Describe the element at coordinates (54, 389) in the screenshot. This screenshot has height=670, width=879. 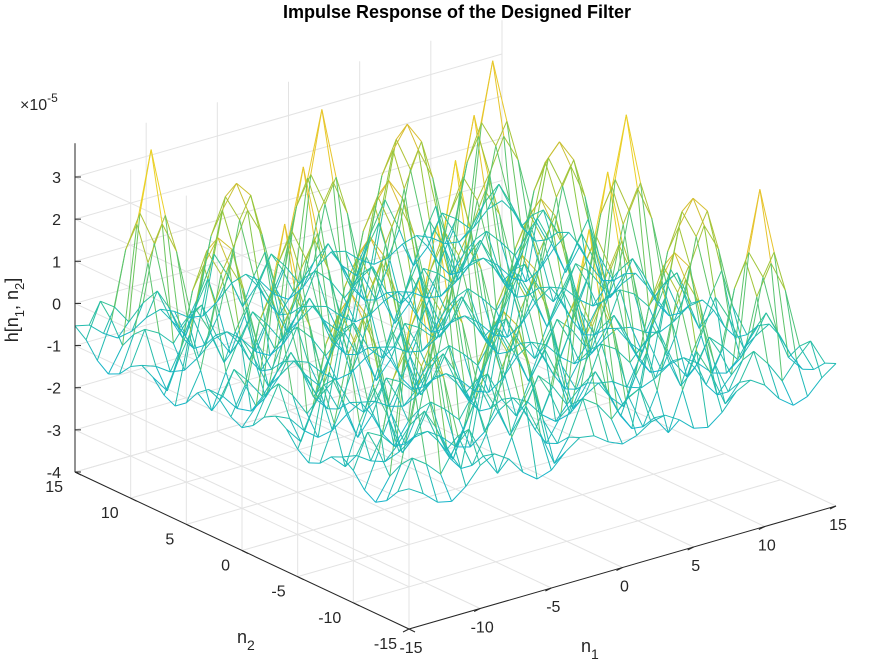
I see `z-tick-label: -2` at that location.